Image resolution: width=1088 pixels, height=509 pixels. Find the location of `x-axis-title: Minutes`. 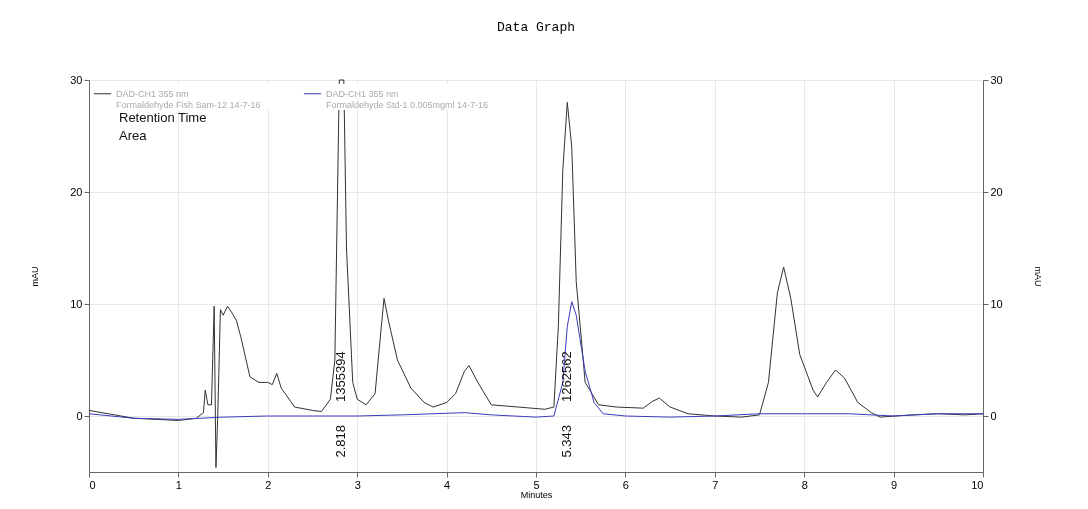

x-axis-title: Minutes is located at coordinates (536, 494).